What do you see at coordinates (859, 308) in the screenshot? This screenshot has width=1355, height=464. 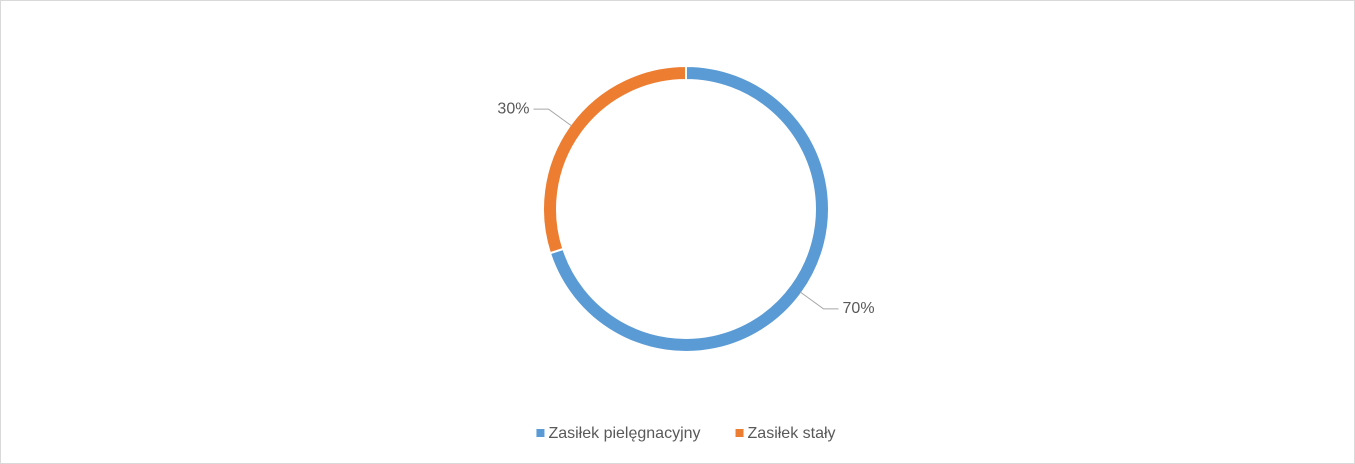 I see `data-label: 70%` at bounding box center [859, 308].